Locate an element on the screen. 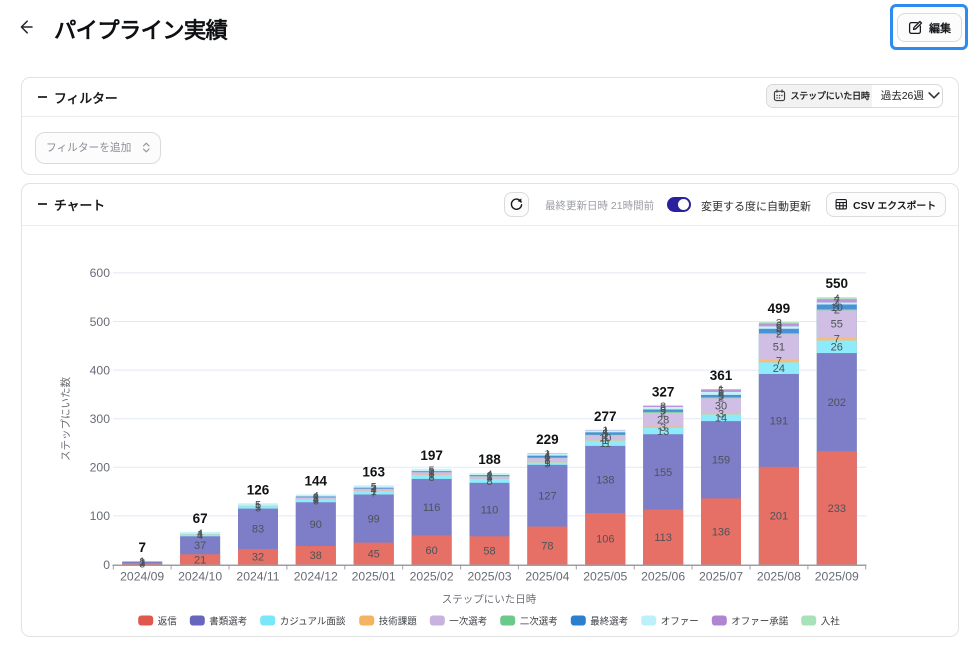  svg-text: 2025/03 is located at coordinates (489, 576).